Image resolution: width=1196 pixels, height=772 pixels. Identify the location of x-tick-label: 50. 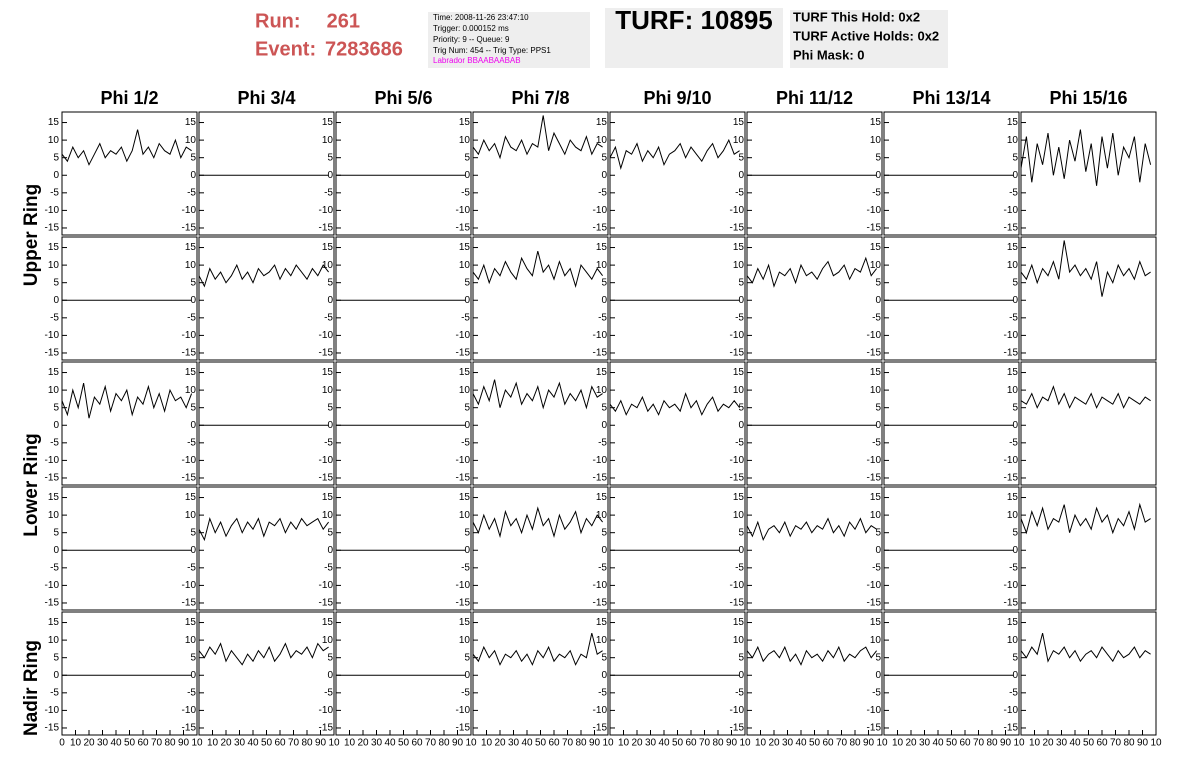
(952, 743).